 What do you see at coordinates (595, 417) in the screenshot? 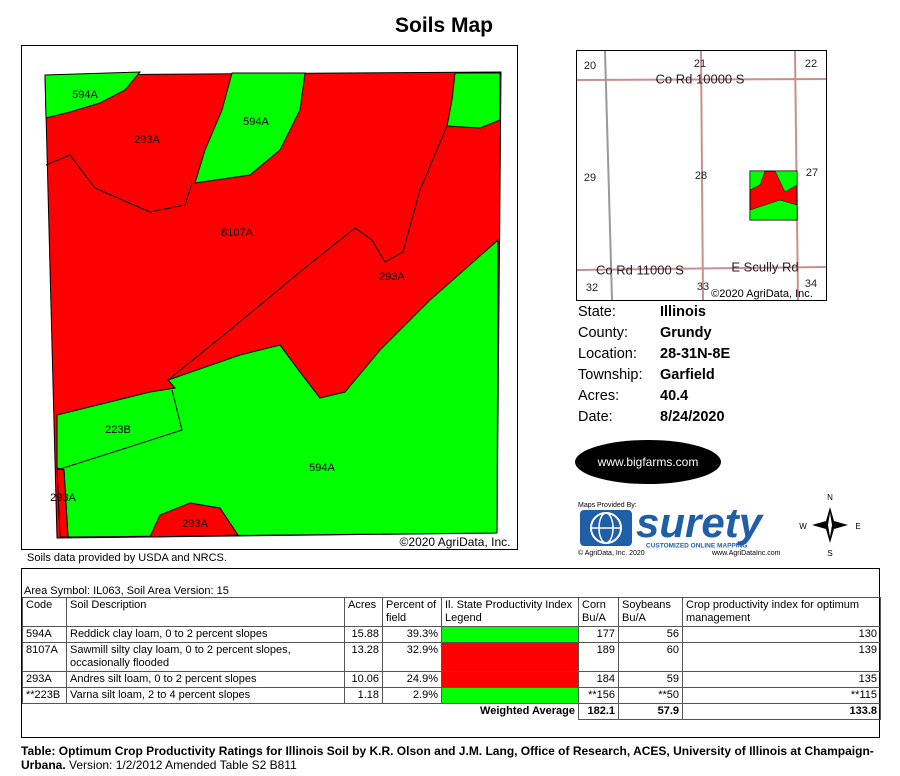
I see `info-label: Date:` at bounding box center [595, 417].